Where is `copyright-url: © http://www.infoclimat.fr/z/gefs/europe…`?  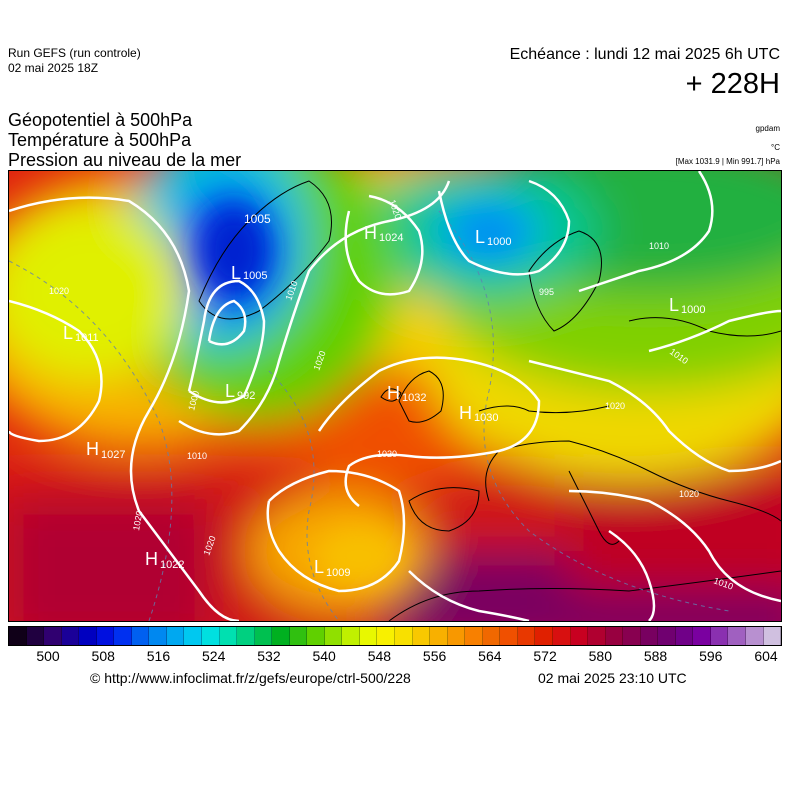
copyright-url: © http://www.infoclimat.fr/z/gefs/europe… is located at coordinates (250, 678).